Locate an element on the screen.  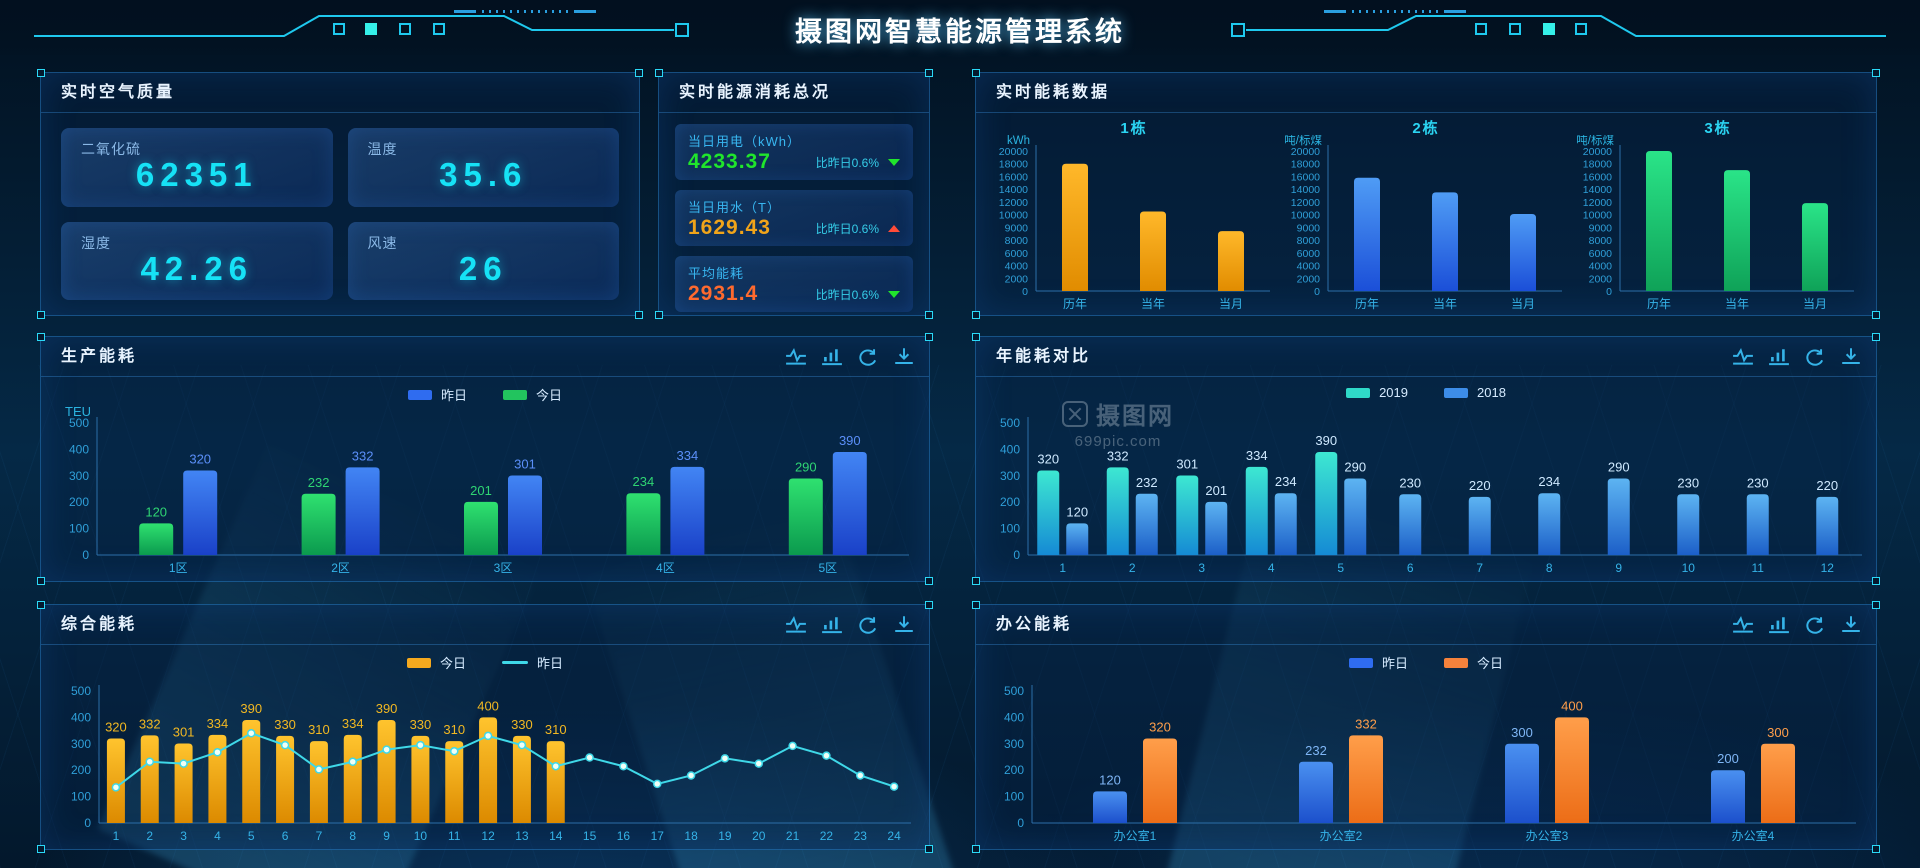
svg-text: 120 is located at coordinates (156, 511).